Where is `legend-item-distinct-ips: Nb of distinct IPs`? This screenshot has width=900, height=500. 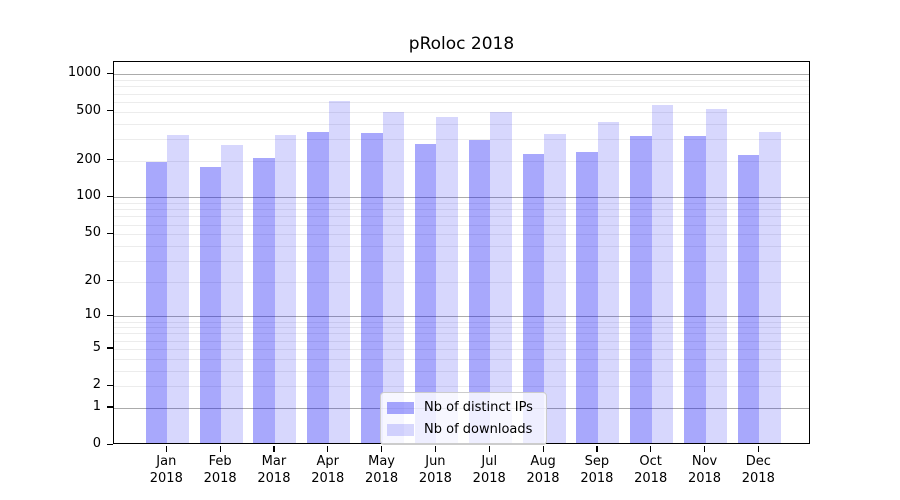 legend-item-distinct-ips: Nb of distinct IPs is located at coordinates (461, 407).